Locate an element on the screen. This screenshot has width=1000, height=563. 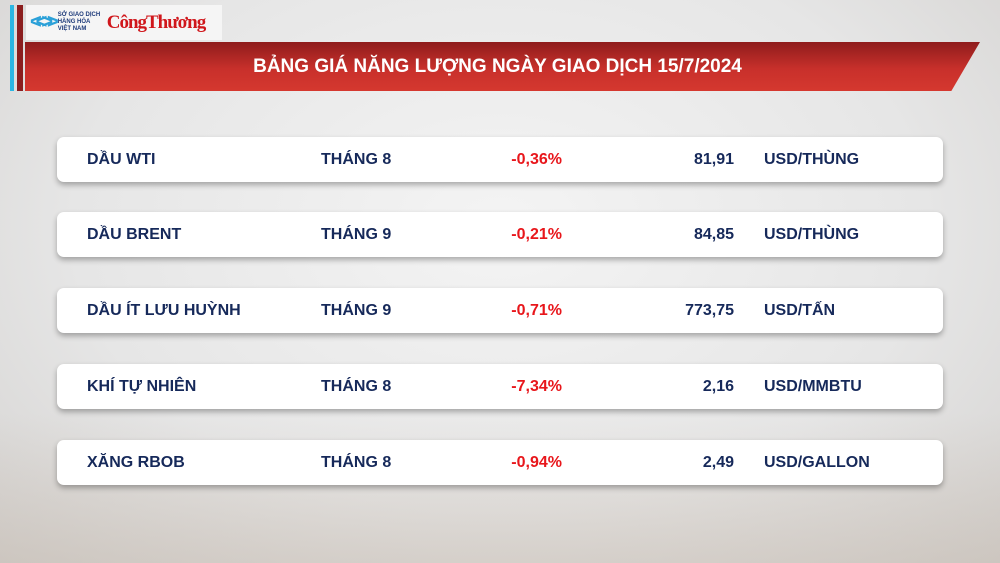
price-change: -0,36% is located at coordinates (536, 159).